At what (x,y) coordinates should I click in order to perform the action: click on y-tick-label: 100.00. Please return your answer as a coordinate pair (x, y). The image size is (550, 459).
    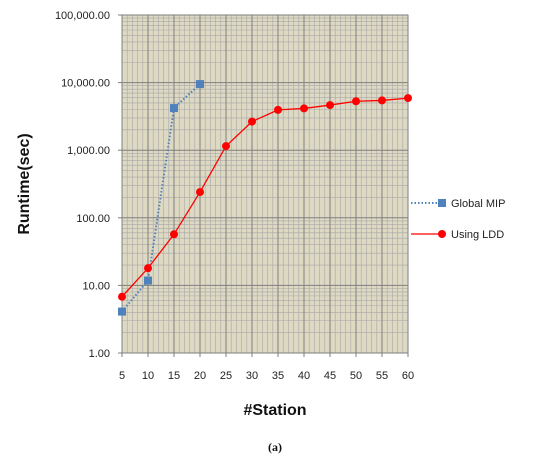
    Looking at the image, I should click on (93, 219).